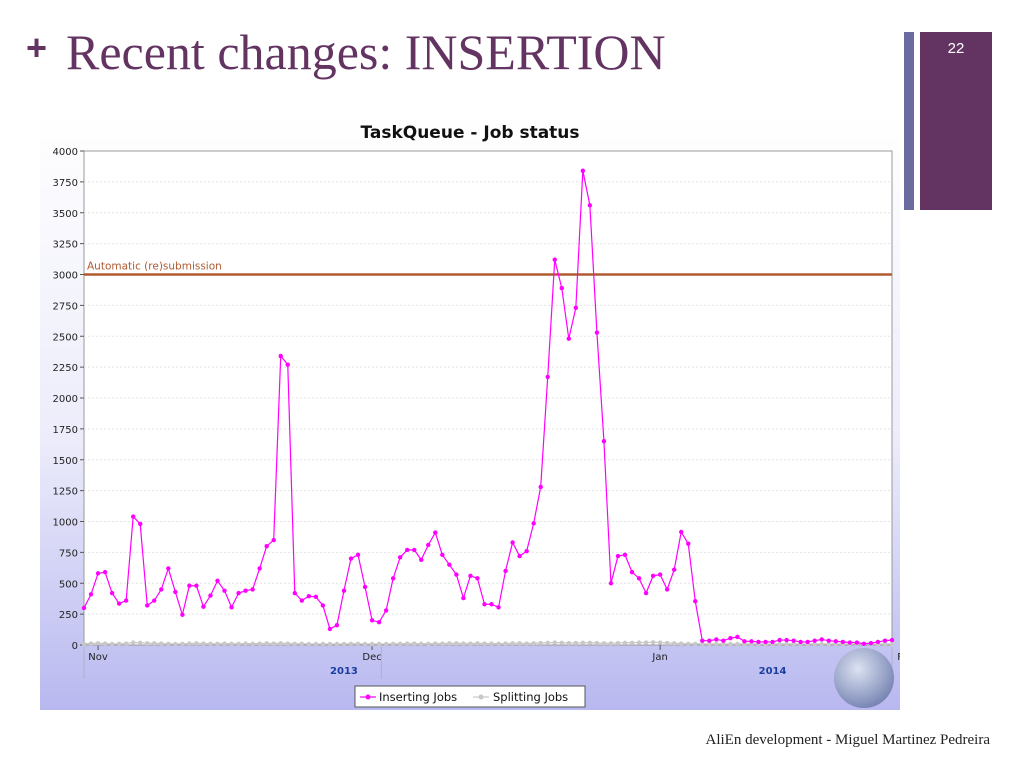  What do you see at coordinates (65, 523) in the screenshot?
I see `y-tick-label: 1000` at bounding box center [65, 523].